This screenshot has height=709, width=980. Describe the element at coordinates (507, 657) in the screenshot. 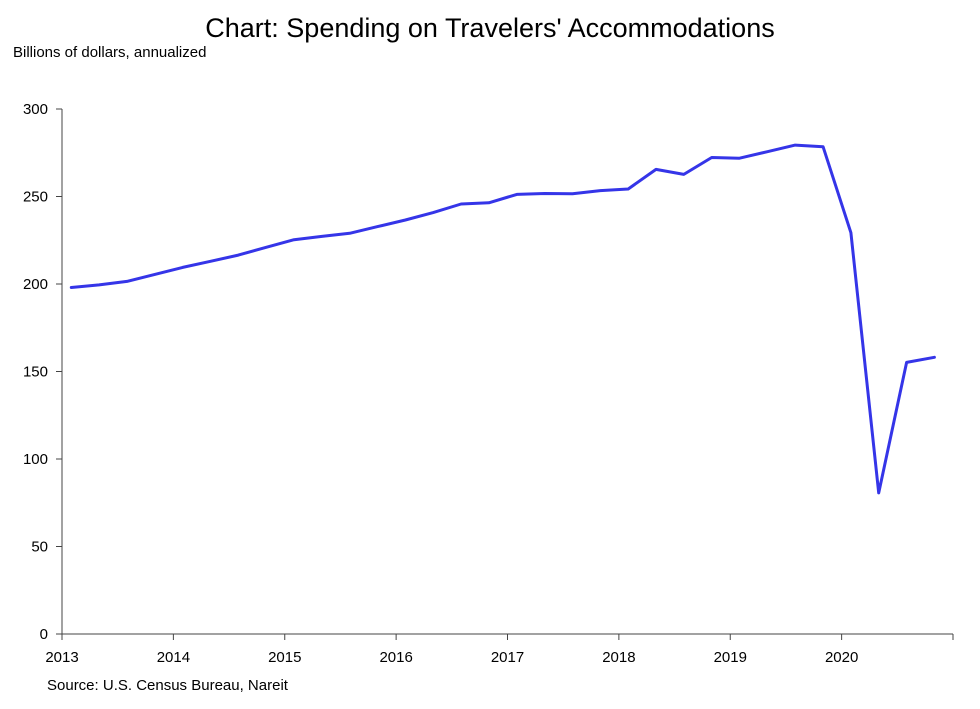

I see `x-tick-label: 2017` at that location.